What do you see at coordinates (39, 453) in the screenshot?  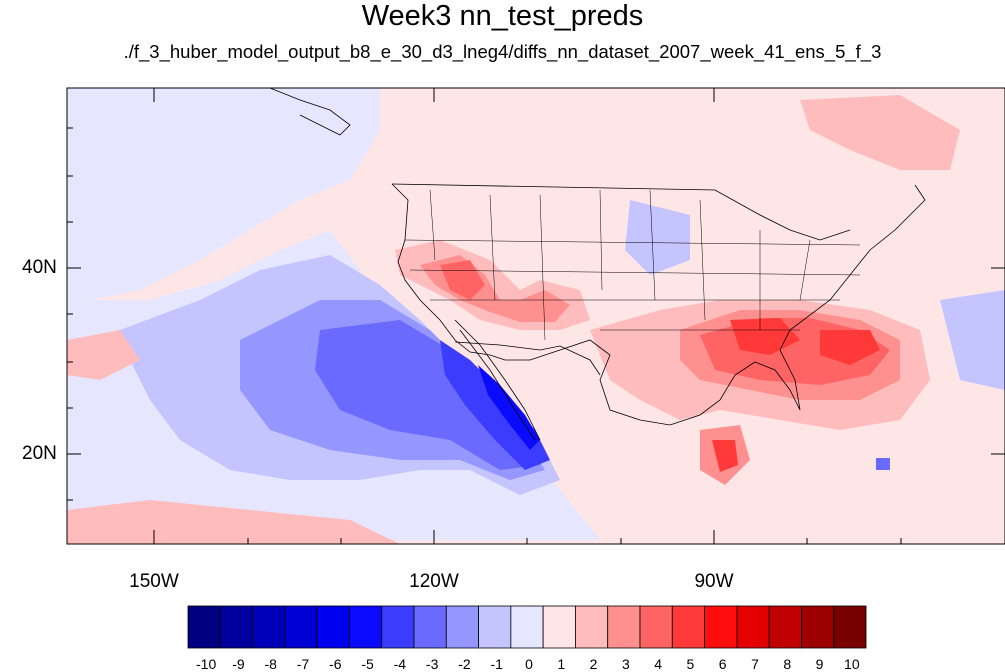 I see `lat-label-20n: 20N` at bounding box center [39, 453].